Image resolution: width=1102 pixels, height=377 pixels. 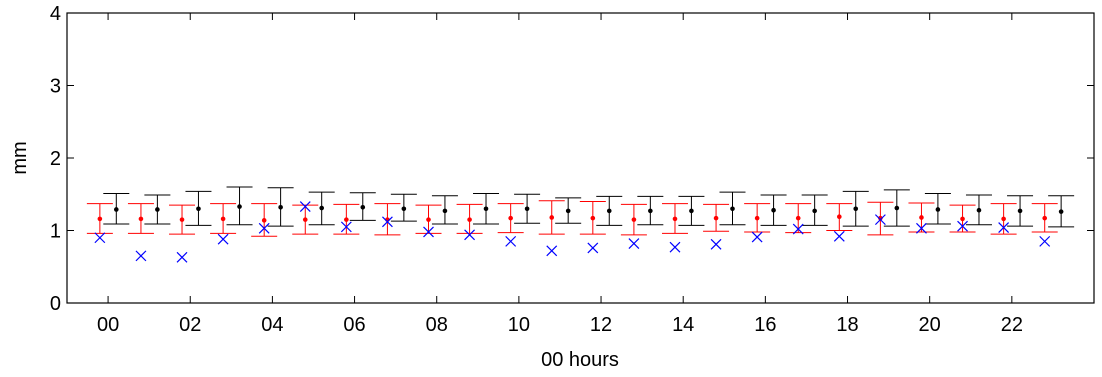 I want to click on y-tick-label: 1, so click(x=55, y=232).